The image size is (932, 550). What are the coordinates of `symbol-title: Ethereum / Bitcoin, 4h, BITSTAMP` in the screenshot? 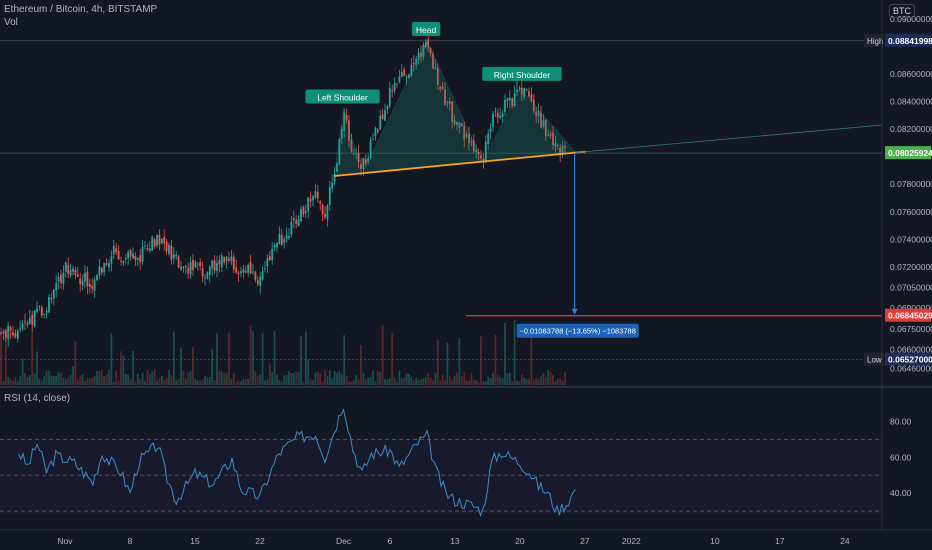 It's located at (81, 9).